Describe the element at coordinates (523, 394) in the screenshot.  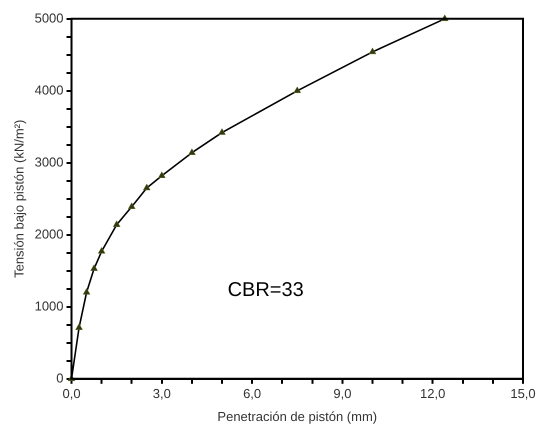
I see `x-tick-label: 15,0` at that location.